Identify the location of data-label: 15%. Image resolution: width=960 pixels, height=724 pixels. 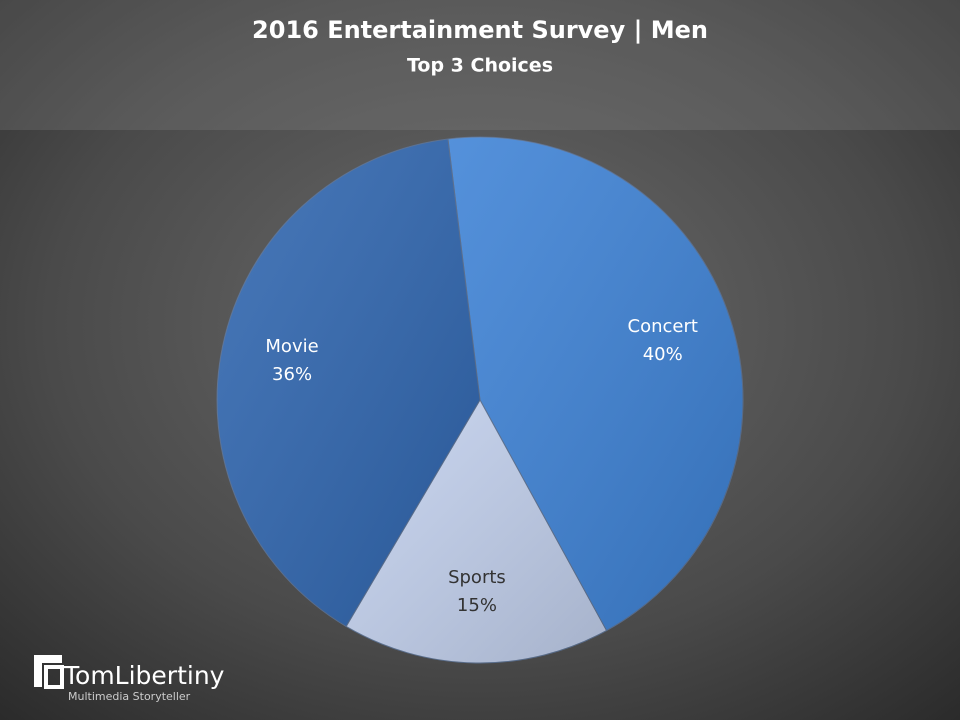
(477, 605).